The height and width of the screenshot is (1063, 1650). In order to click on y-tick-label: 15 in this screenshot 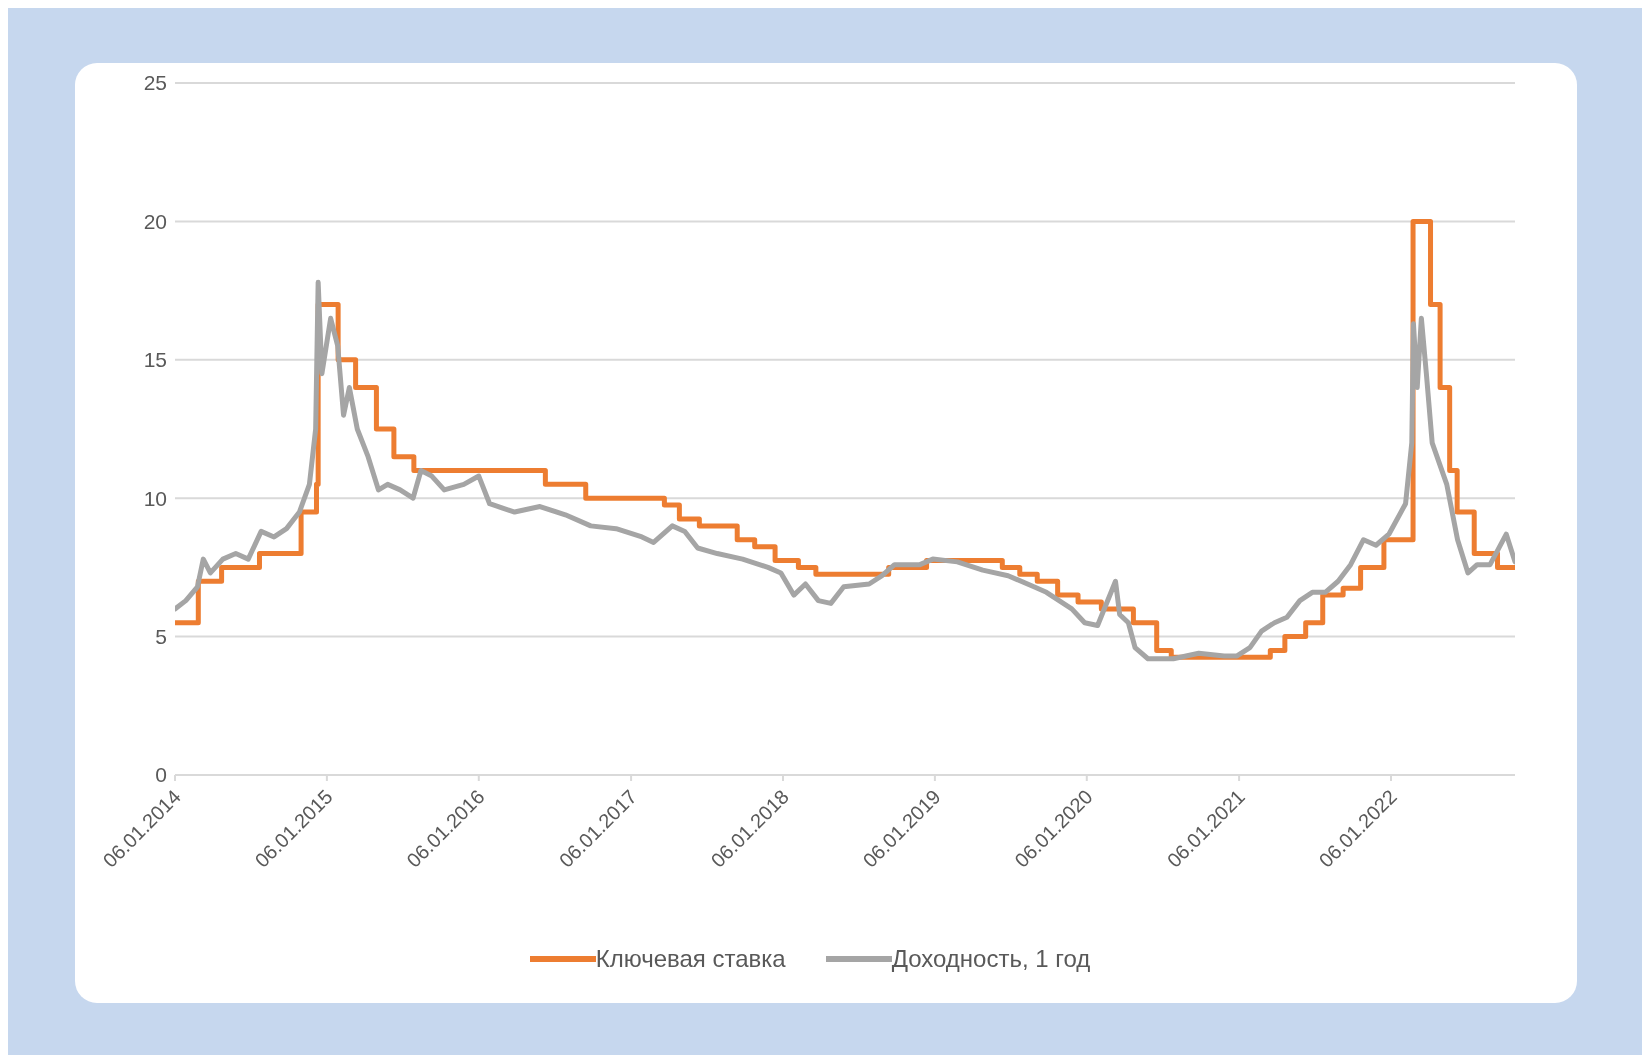, I will do `click(155, 360)`.